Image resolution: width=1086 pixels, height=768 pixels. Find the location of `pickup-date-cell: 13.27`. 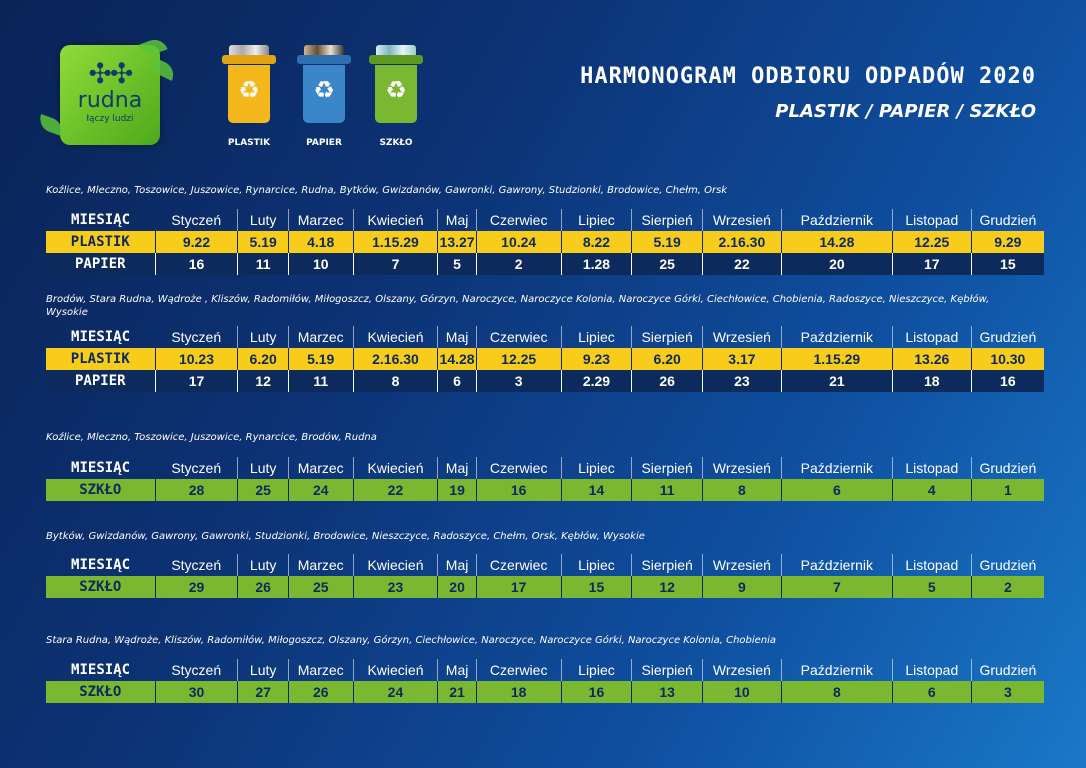

pickup-date-cell: 13.27 is located at coordinates (457, 242).